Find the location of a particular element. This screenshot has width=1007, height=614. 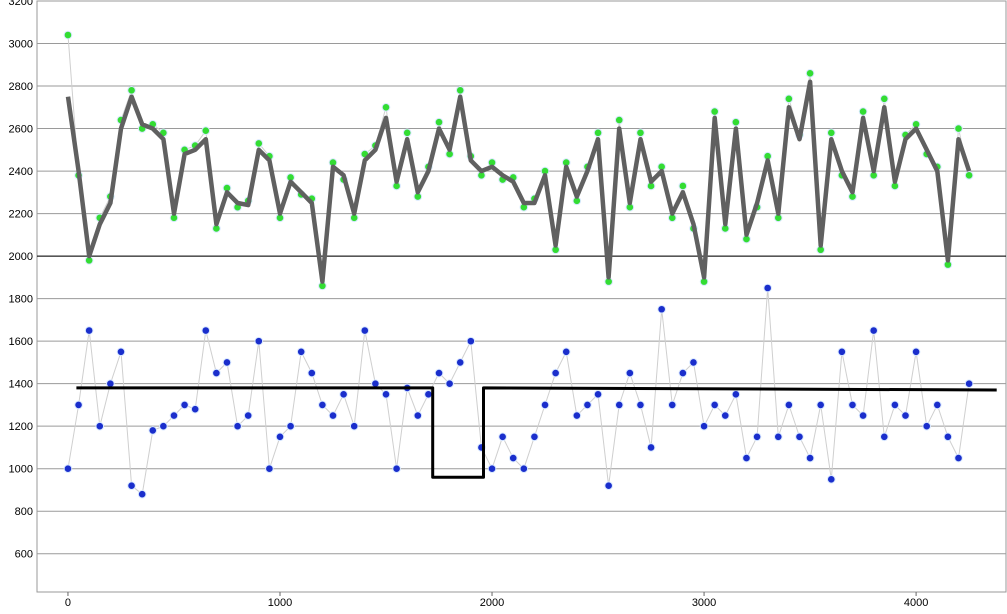

x-tick-label: 0 is located at coordinates (68, 603).